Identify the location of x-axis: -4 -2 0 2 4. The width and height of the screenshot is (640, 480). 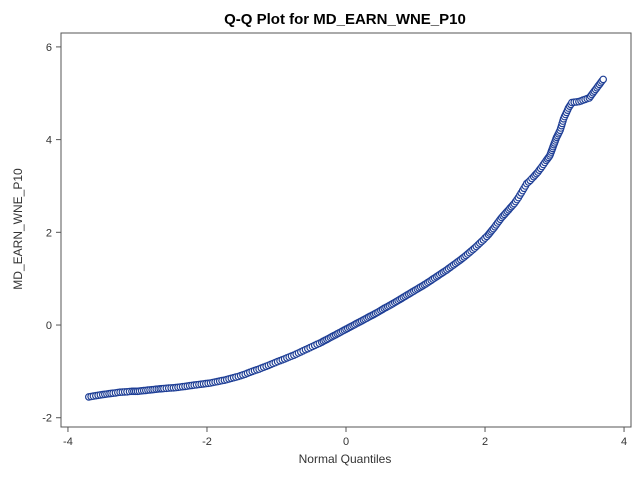
(345, 437).